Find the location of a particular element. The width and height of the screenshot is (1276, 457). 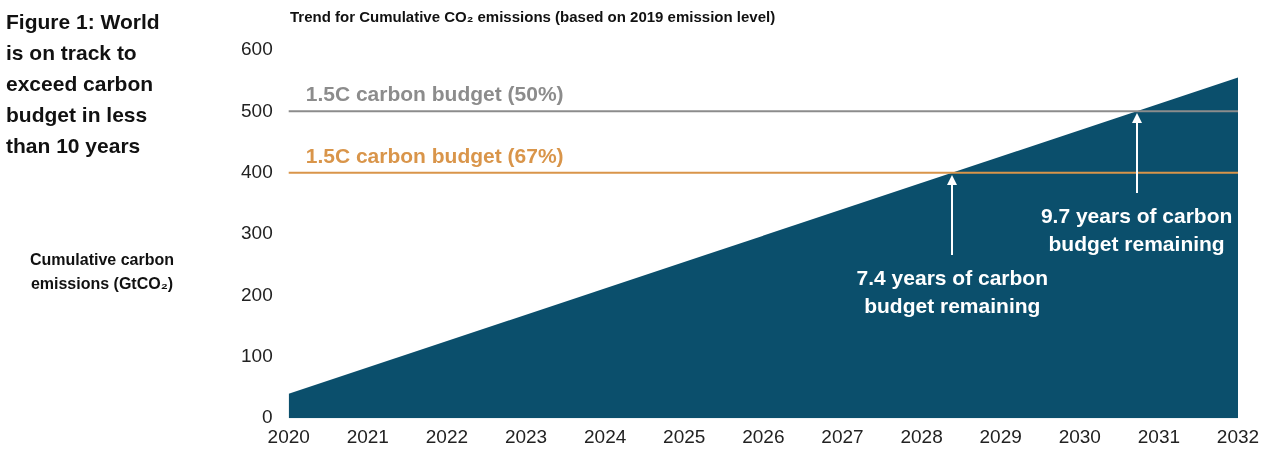

x-tick-label: 2031 is located at coordinates (1159, 436).